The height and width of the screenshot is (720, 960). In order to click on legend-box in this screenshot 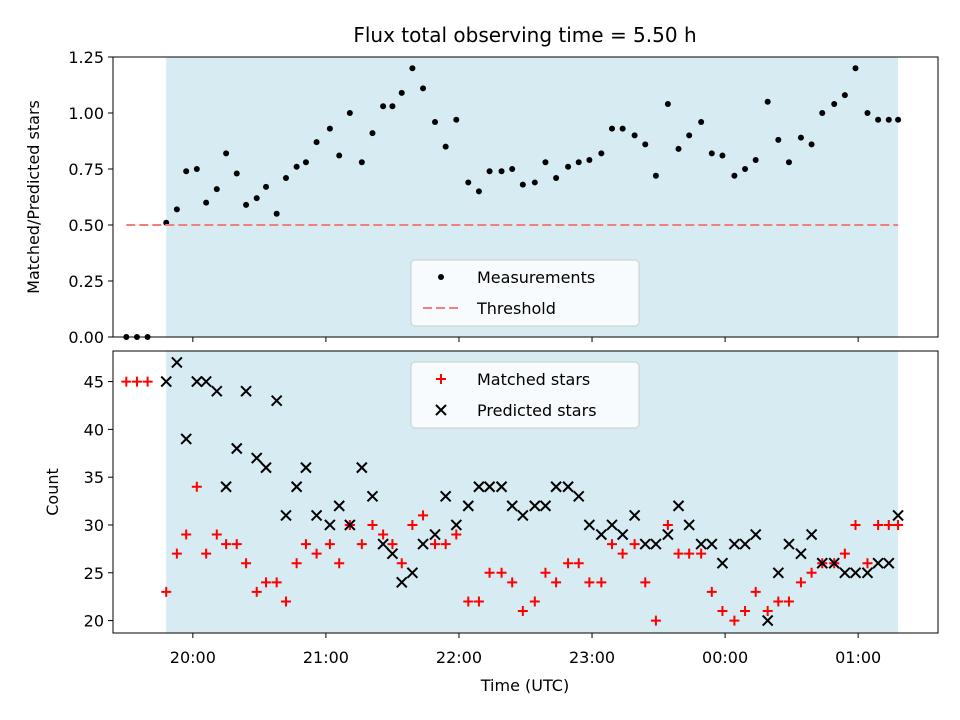, I will do `click(525, 293)`.